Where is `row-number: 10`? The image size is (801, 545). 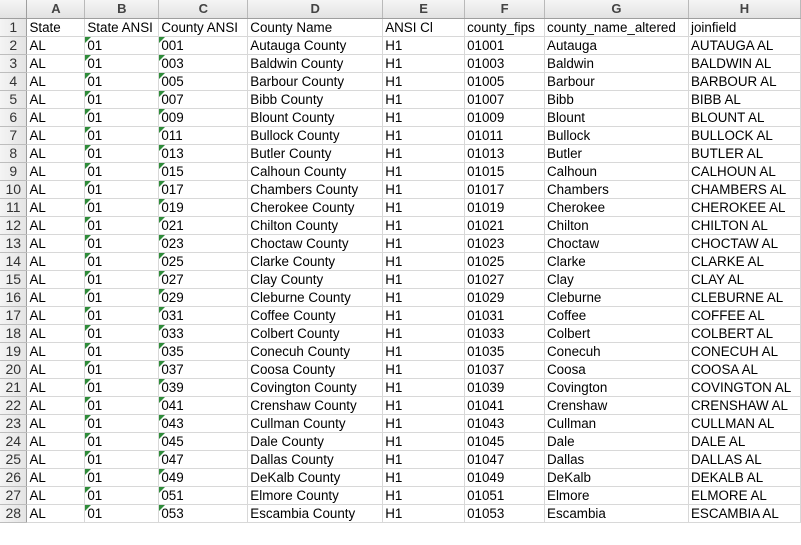 row-number: 10 is located at coordinates (14, 189).